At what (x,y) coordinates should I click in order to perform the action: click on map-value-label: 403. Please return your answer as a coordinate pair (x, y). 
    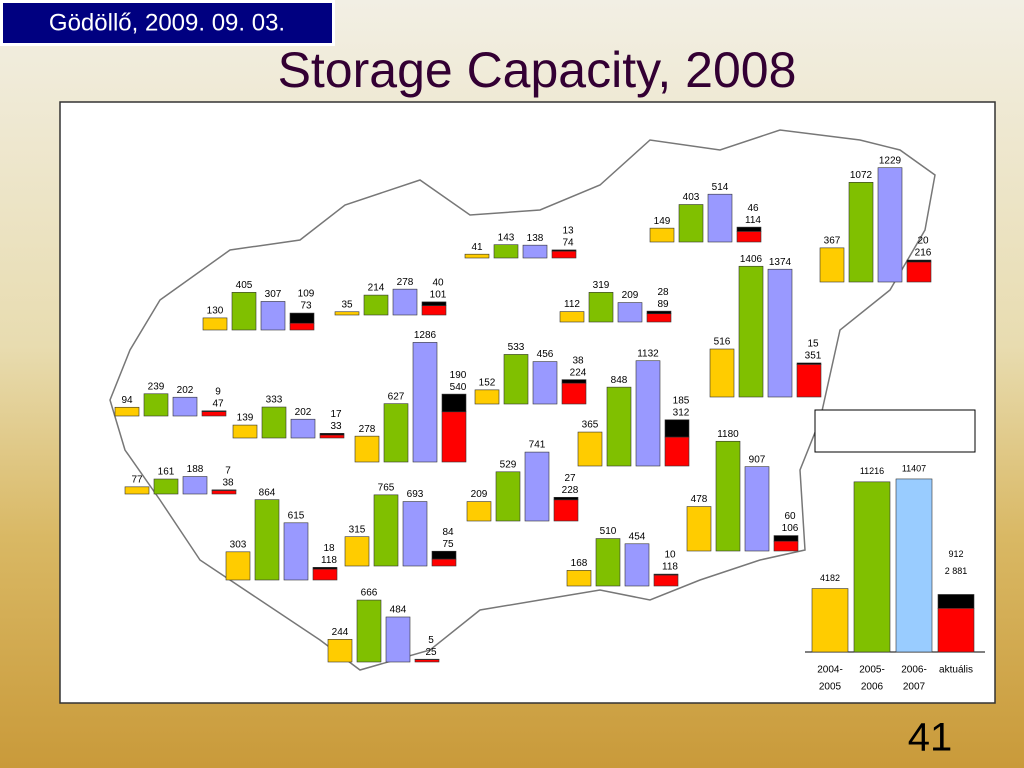
    Looking at the image, I should click on (691, 197).